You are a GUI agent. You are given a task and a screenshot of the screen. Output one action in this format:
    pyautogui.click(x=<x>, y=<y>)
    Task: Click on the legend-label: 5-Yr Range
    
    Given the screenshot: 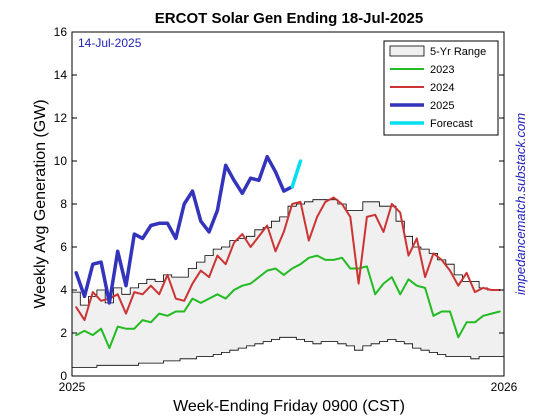 What is the action you would take?
    pyautogui.click(x=458, y=52)
    